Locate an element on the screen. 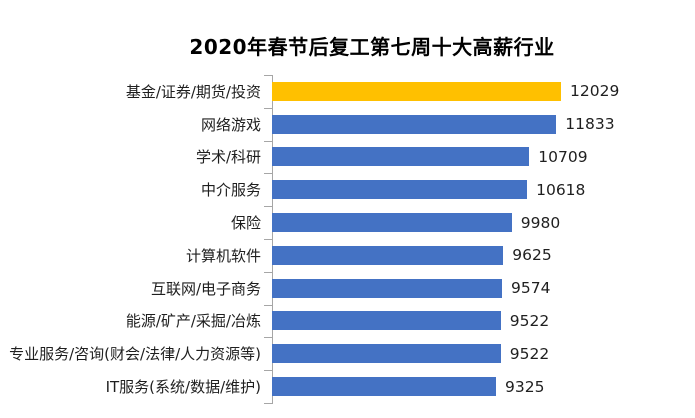  category-label: 网络游戏 is located at coordinates (230, 124).